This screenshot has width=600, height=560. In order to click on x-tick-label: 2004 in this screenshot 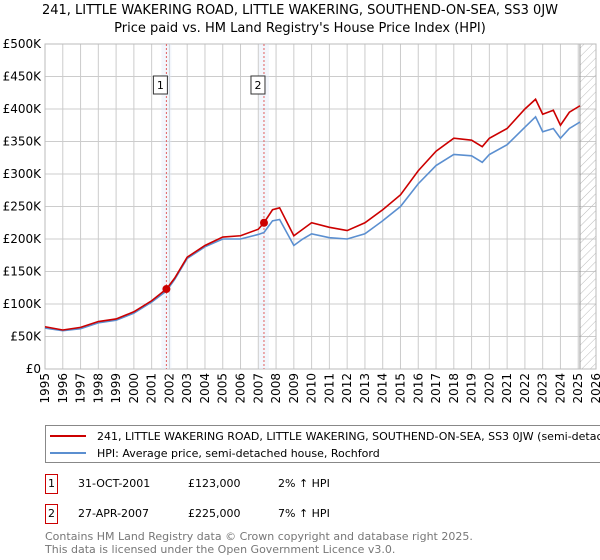, I will do `click(205, 388)`.